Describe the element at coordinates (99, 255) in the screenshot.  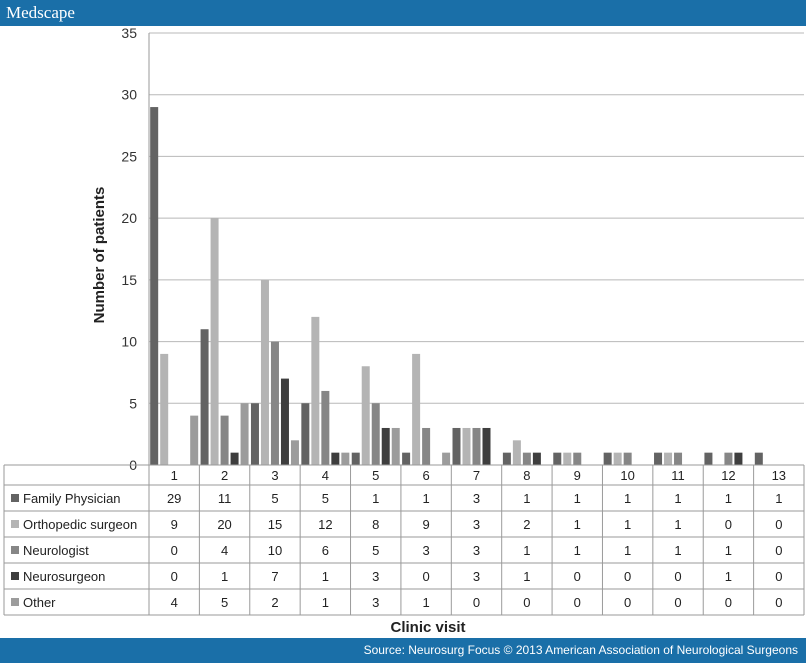
I see `y-axis-label: Number of patients` at that location.